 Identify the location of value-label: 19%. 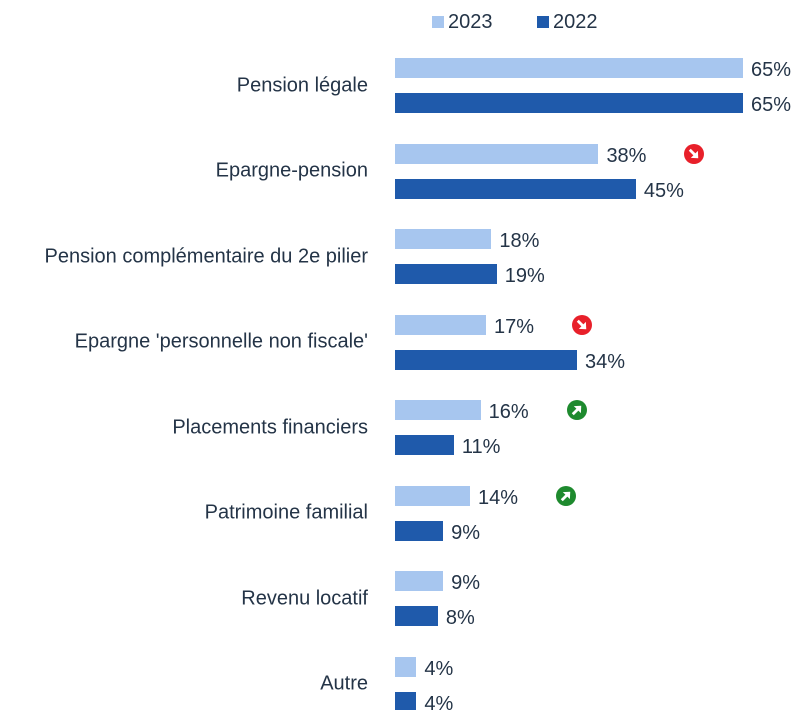
(524, 276).